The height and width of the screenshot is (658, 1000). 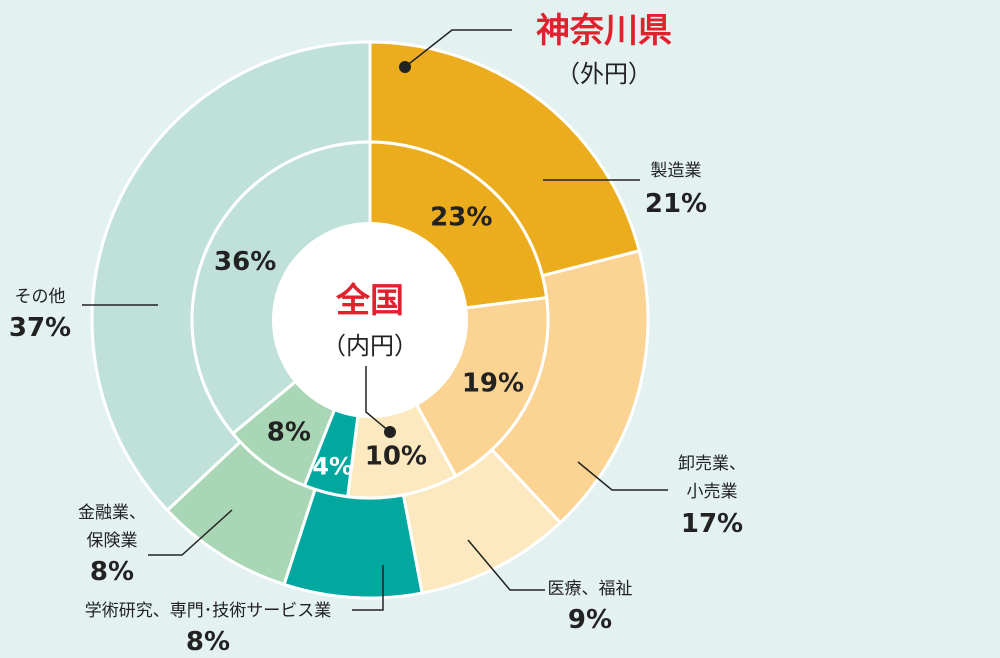 What do you see at coordinates (112, 572) in the screenshot?
I see `label-finance-value: 8%` at bounding box center [112, 572].